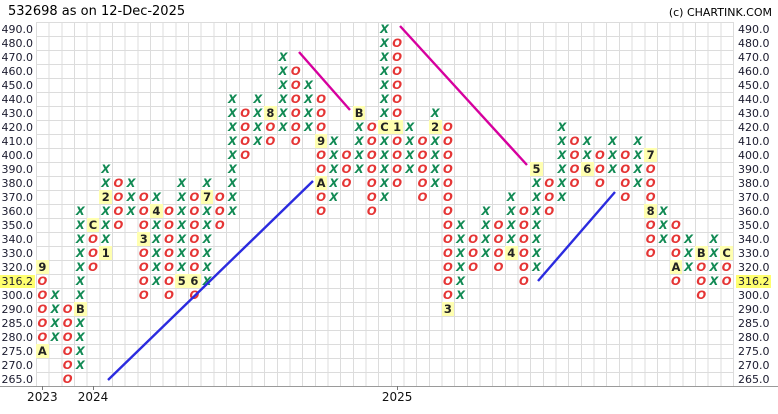 This screenshot has height=414, width=778. Describe the element at coordinates (753, 281) in the screenshot. I see `y-axis-label-right: 316.2` at that location.